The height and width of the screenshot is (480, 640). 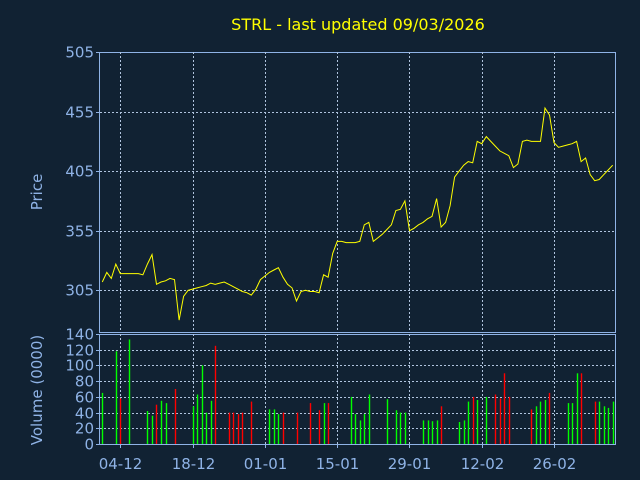 What do you see at coordinates (37, 192) in the screenshot?
I see `price-axis-label: Price` at bounding box center [37, 192].